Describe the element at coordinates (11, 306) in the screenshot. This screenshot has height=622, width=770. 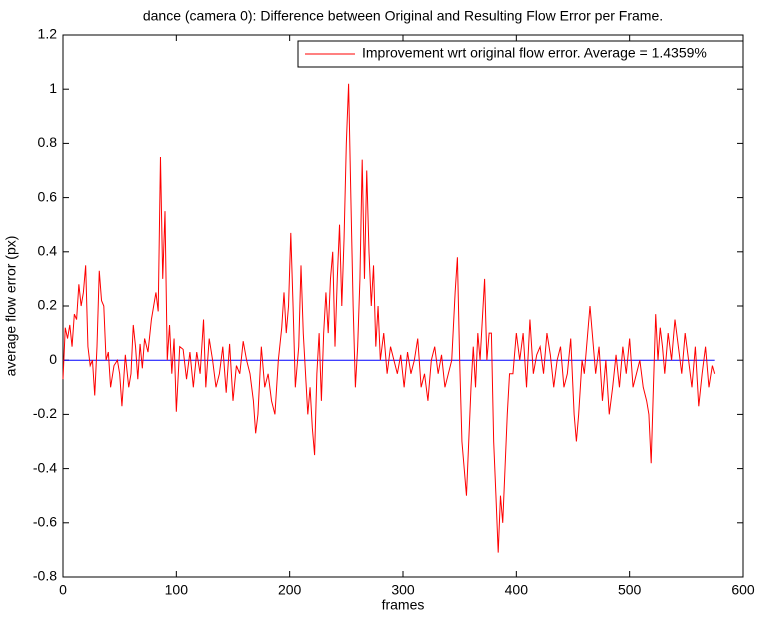
I see `y-axis-label: average flow error (px)` at that location.